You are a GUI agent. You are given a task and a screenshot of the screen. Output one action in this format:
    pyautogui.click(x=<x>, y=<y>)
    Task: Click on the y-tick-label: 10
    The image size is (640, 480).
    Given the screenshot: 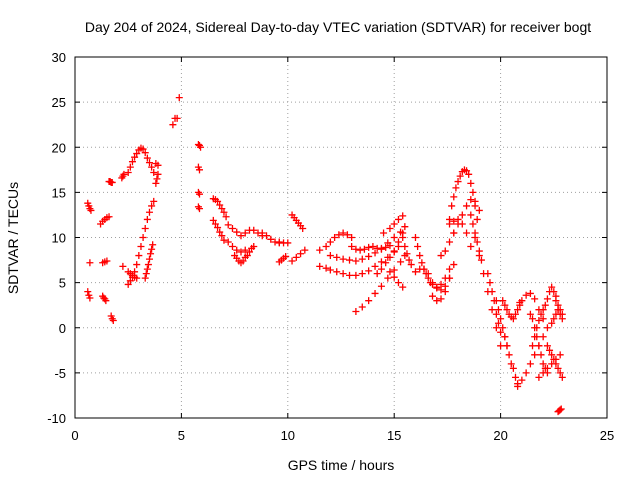 What is the action you would take?
    pyautogui.click(x=59, y=238)
    